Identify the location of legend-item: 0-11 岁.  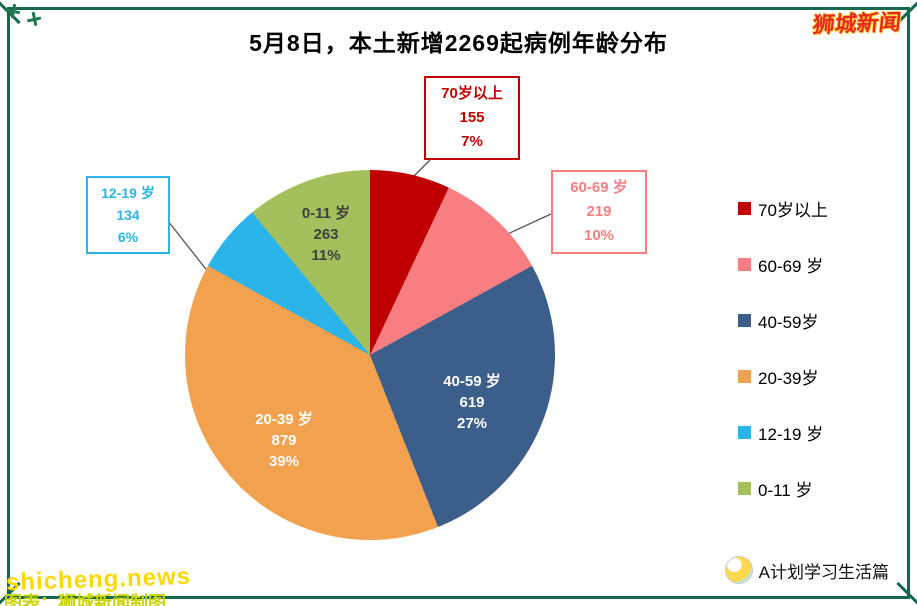
(783, 488).